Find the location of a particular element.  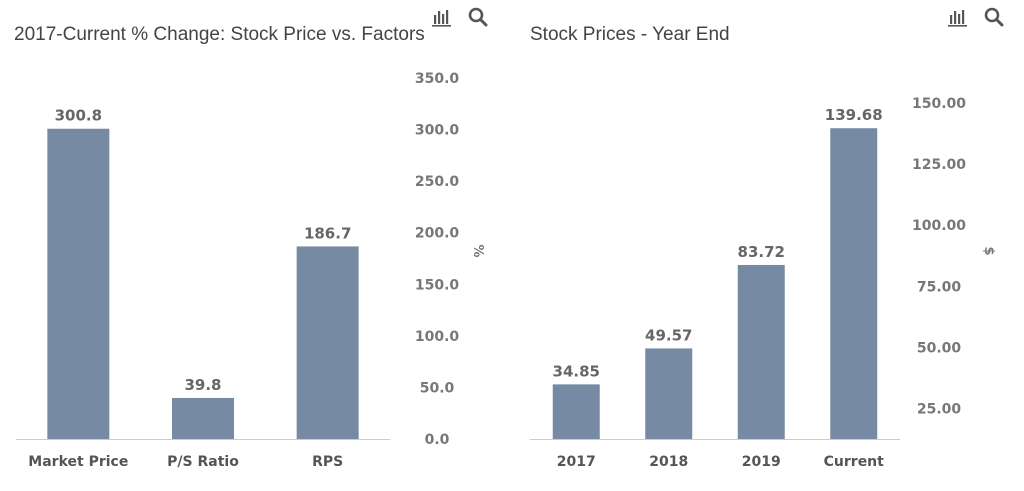

data-label: 186.7 is located at coordinates (327, 233).